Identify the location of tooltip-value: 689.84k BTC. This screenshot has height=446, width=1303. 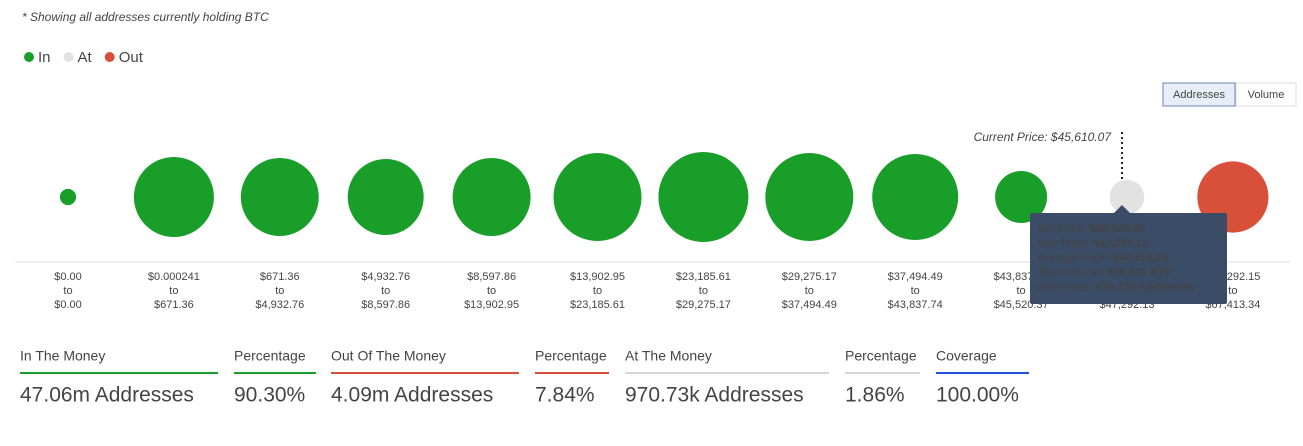
(1139, 273).